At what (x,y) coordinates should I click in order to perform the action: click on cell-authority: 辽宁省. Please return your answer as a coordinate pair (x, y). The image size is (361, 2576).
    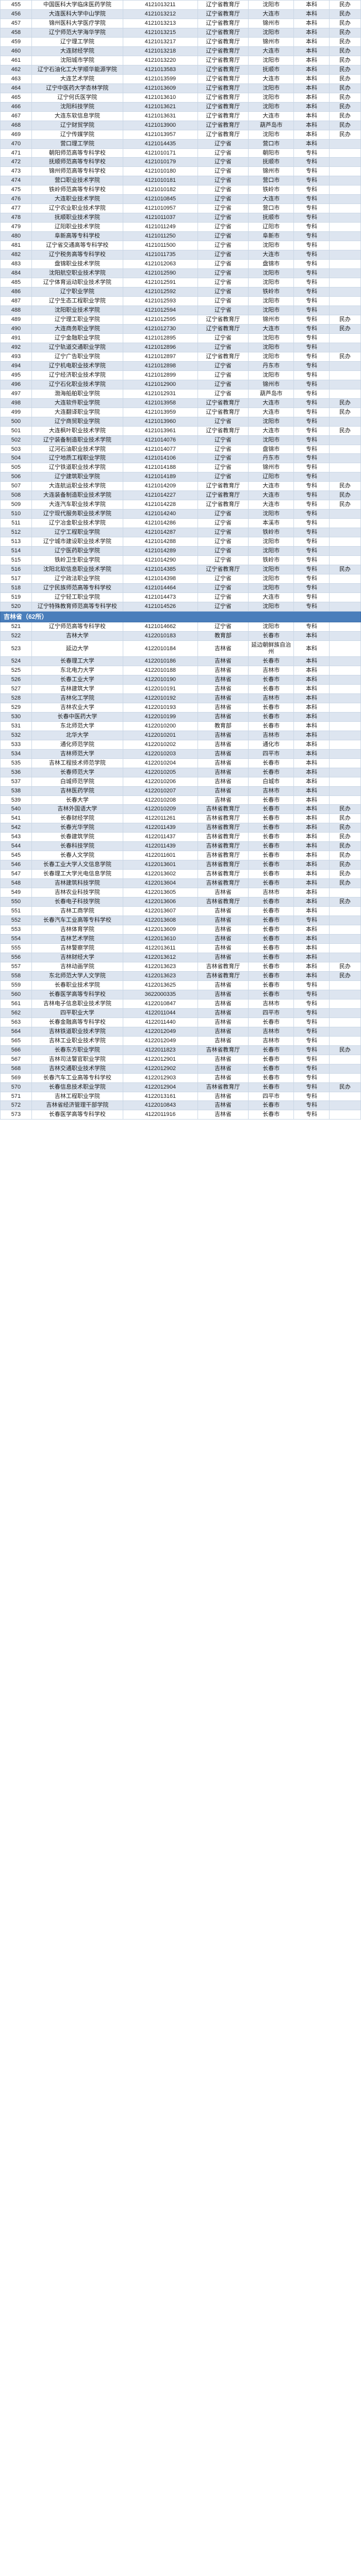
    Looking at the image, I should click on (223, 227).